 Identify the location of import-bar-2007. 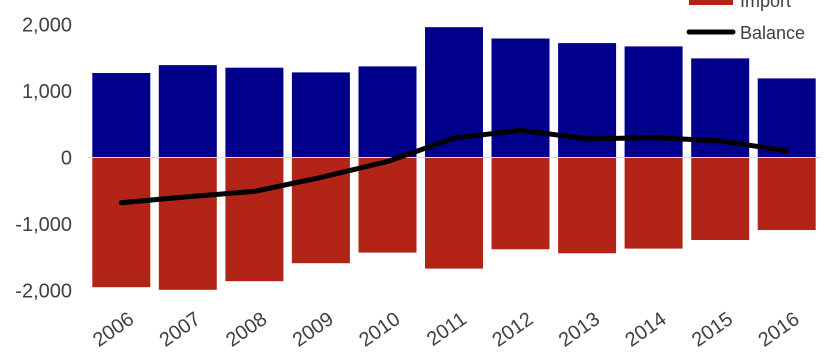
(188, 224).